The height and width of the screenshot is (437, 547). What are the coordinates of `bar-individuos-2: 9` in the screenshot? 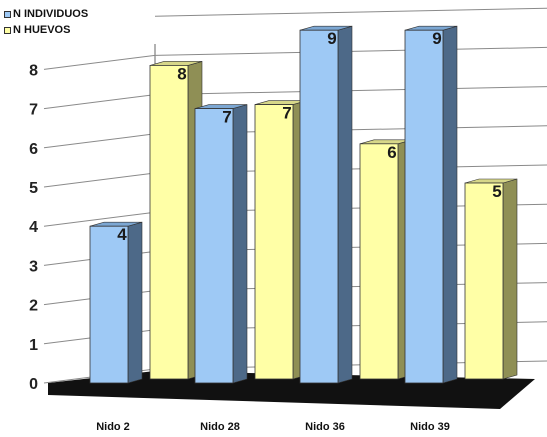 It's located at (326, 204).